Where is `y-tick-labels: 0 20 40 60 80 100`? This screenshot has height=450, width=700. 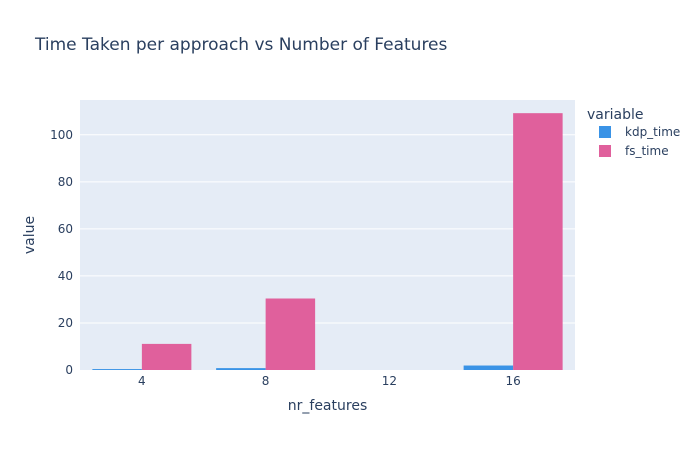
y-tick-labels: 0 20 40 60 80 100 is located at coordinates (61, 252).